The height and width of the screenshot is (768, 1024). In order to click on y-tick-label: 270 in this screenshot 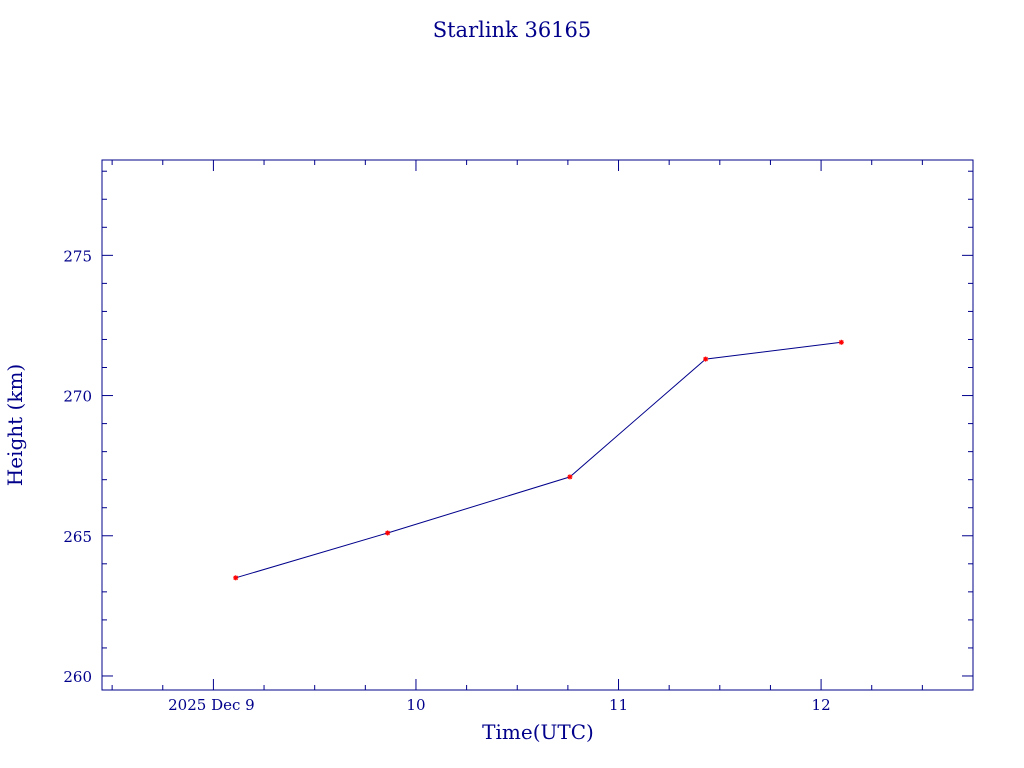, I will do `click(77, 397)`.